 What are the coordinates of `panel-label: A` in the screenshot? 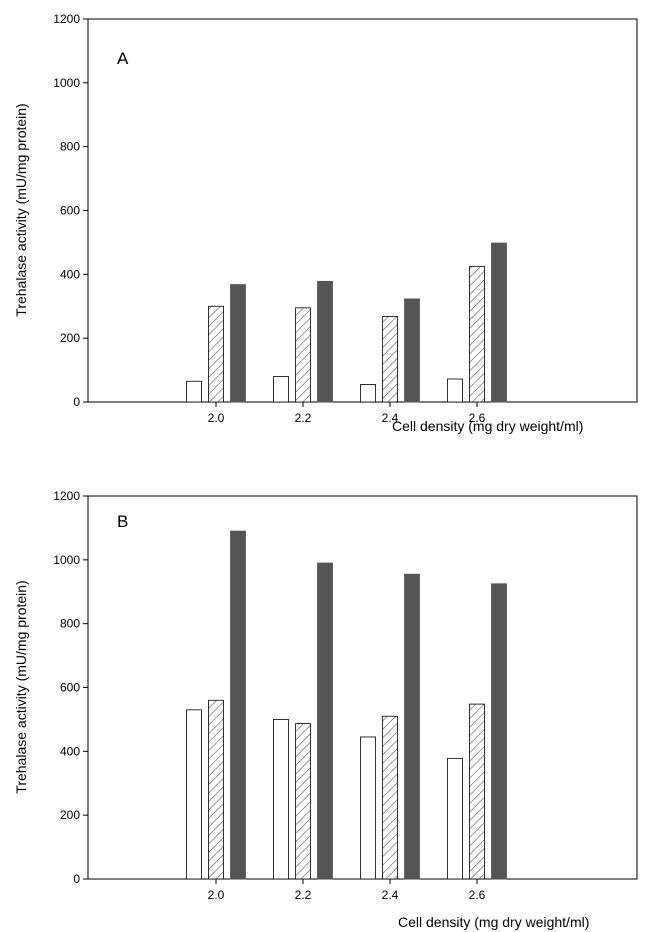 It's located at (123, 58).